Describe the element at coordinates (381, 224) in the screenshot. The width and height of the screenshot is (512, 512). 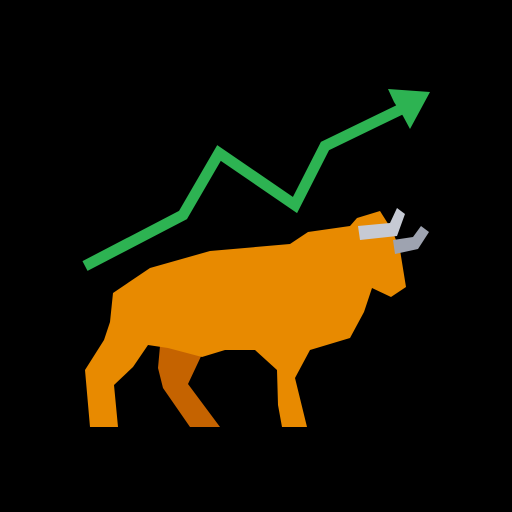
I see `bull-horn-near` at that location.